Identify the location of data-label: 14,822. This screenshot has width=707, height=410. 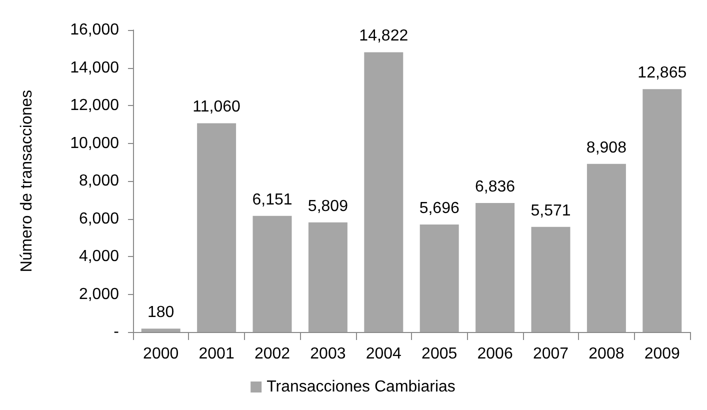
(383, 36).